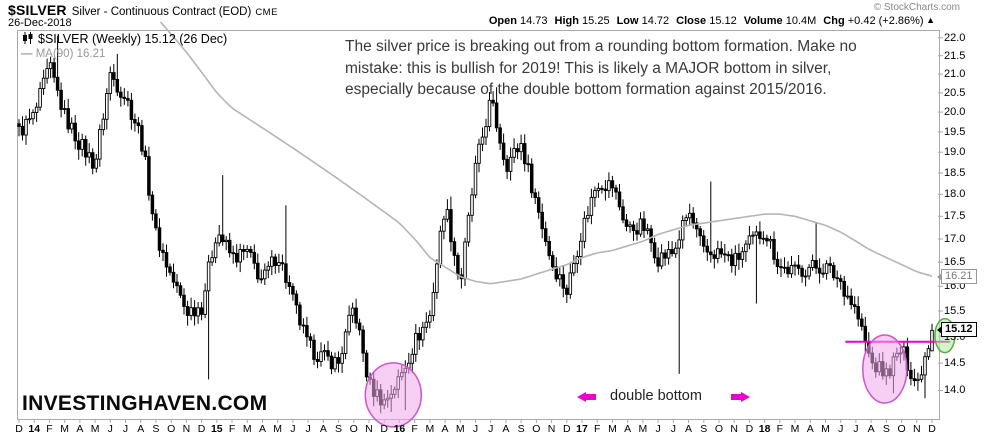 The height and width of the screenshot is (438, 990). What do you see at coordinates (955, 112) in the screenshot?
I see `y-tick-label: 20.0` at bounding box center [955, 112].